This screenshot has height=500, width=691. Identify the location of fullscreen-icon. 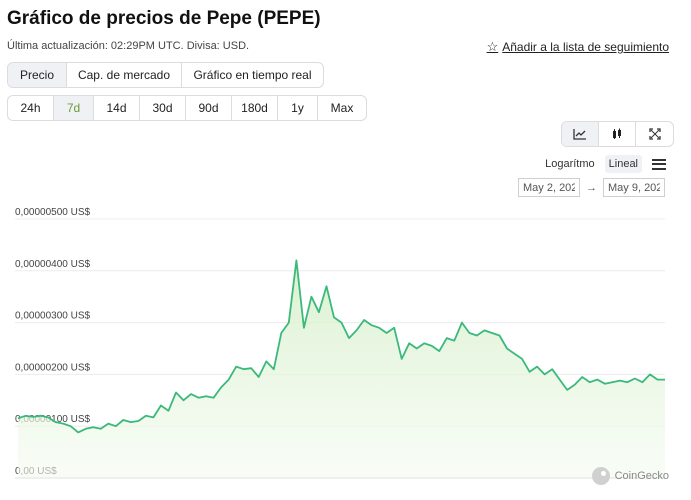
(654, 134).